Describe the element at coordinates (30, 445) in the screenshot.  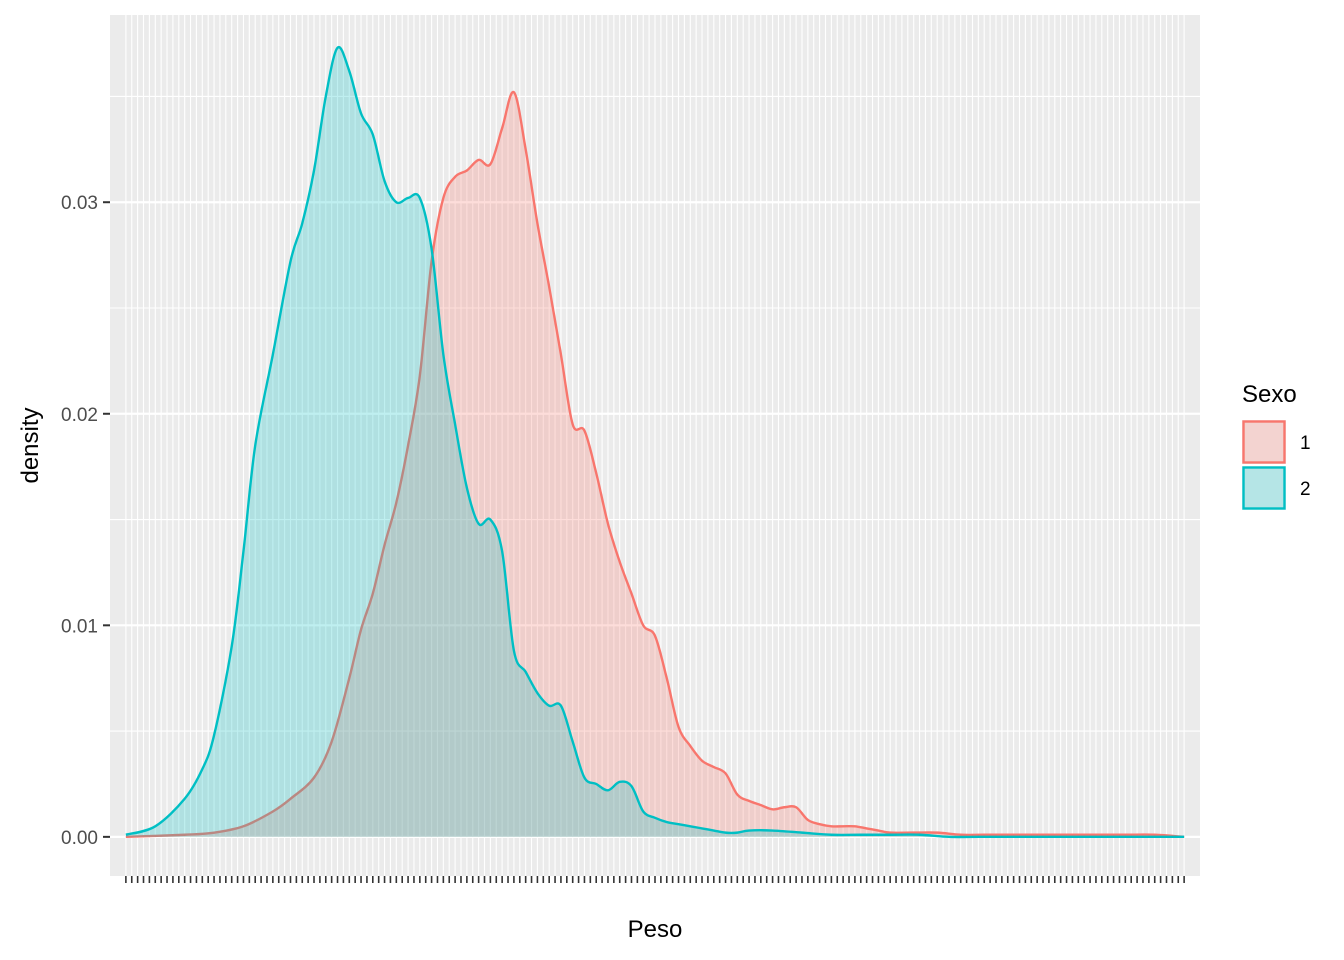
I see `y-axis-title: density` at that location.